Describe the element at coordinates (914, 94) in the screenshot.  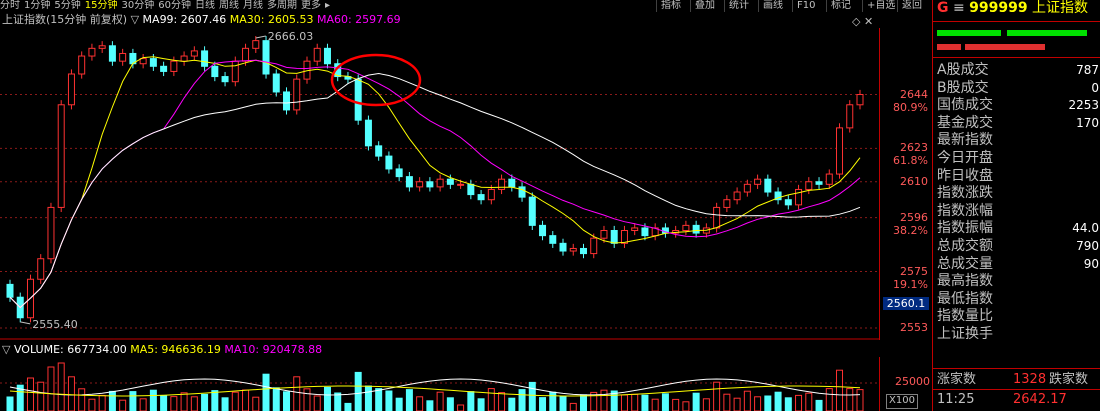
I see `price-tick-label: 2644` at that location.